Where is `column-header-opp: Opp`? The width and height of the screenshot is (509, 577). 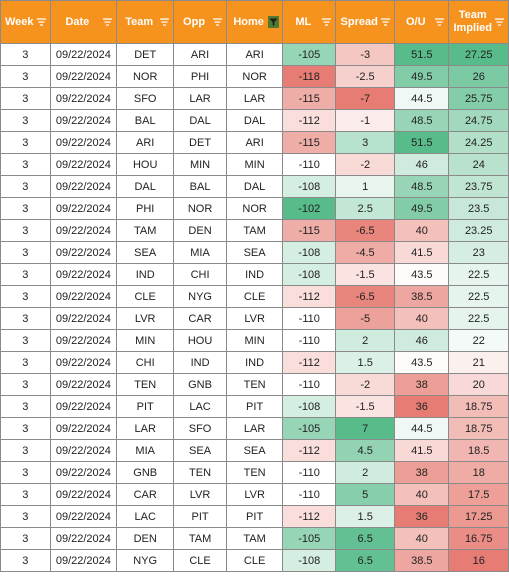
column-header-opp: Opp is located at coordinates (200, 22).